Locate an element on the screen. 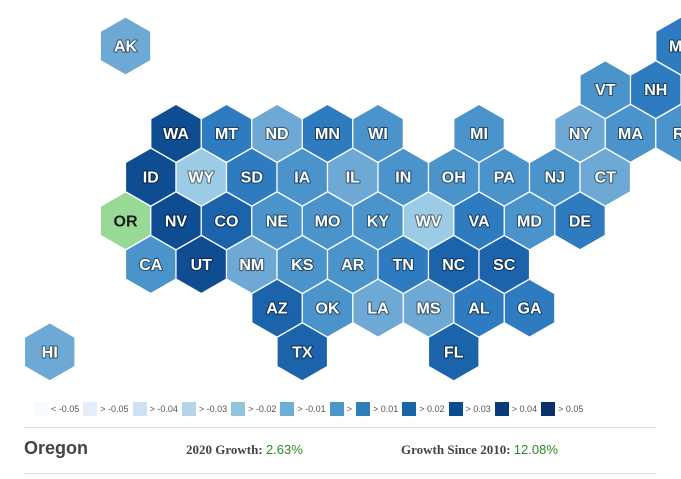 Image resolution: width=681 pixels, height=479 pixels. legend-item: > -0.03 is located at coordinates (204, 409).